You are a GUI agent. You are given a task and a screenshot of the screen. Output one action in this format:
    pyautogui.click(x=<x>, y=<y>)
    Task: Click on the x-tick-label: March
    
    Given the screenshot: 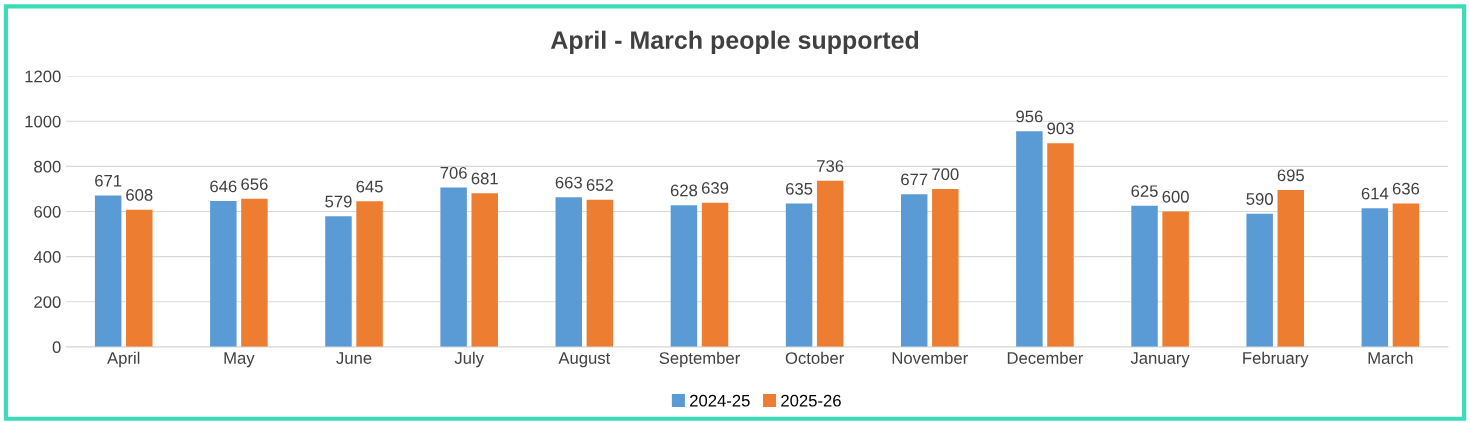 What is the action you would take?
    pyautogui.click(x=1390, y=357)
    